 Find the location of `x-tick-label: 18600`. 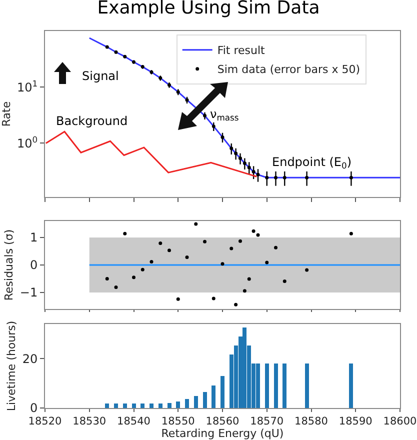

x-tick-label: 18600 is located at coordinates (400, 422).